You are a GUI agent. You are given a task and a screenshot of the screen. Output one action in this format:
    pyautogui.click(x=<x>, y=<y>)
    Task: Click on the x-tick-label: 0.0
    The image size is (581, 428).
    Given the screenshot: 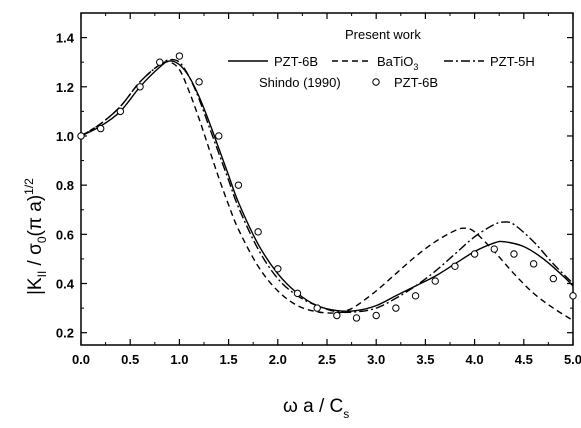 What is the action you would take?
    pyautogui.click(x=81, y=359)
    